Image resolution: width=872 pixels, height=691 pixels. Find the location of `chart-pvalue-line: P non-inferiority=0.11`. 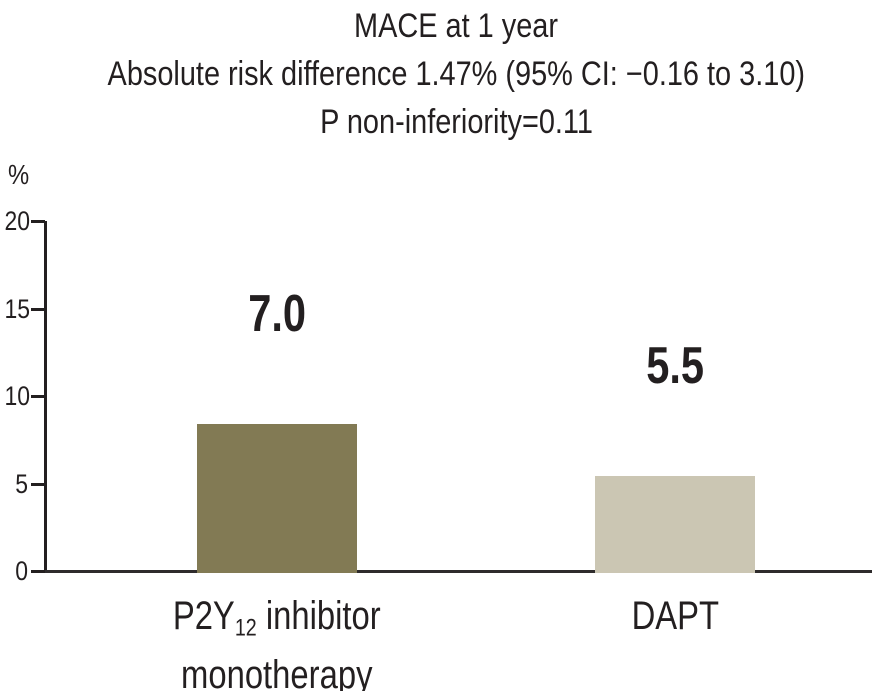

chart-pvalue-line: P non-inferiority=0.11 is located at coordinates (456, 122).